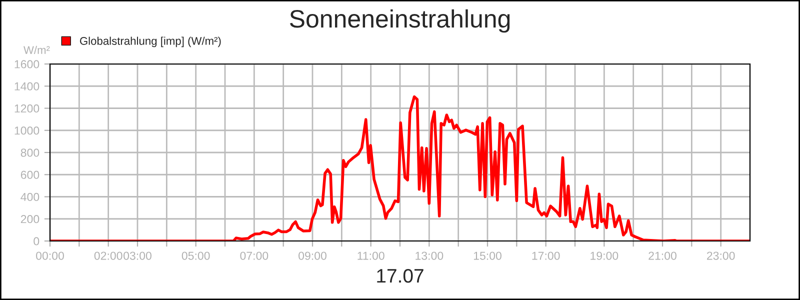 The height and width of the screenshot is (300, 800). I want to click on y-tick-label: 1000, so click(27, 130).